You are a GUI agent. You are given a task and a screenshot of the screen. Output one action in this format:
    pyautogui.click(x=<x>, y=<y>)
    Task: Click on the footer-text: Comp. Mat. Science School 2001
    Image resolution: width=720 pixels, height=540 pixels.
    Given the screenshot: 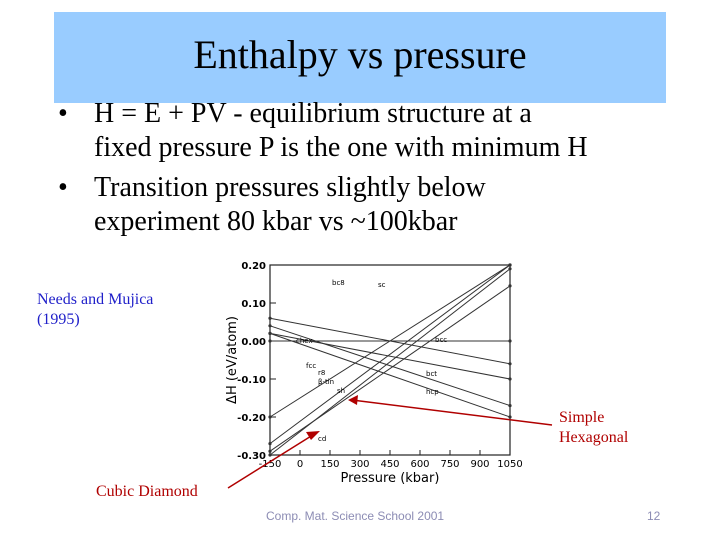 What is the action you would take?
    pyautogui.click(x=355, y=516)
    